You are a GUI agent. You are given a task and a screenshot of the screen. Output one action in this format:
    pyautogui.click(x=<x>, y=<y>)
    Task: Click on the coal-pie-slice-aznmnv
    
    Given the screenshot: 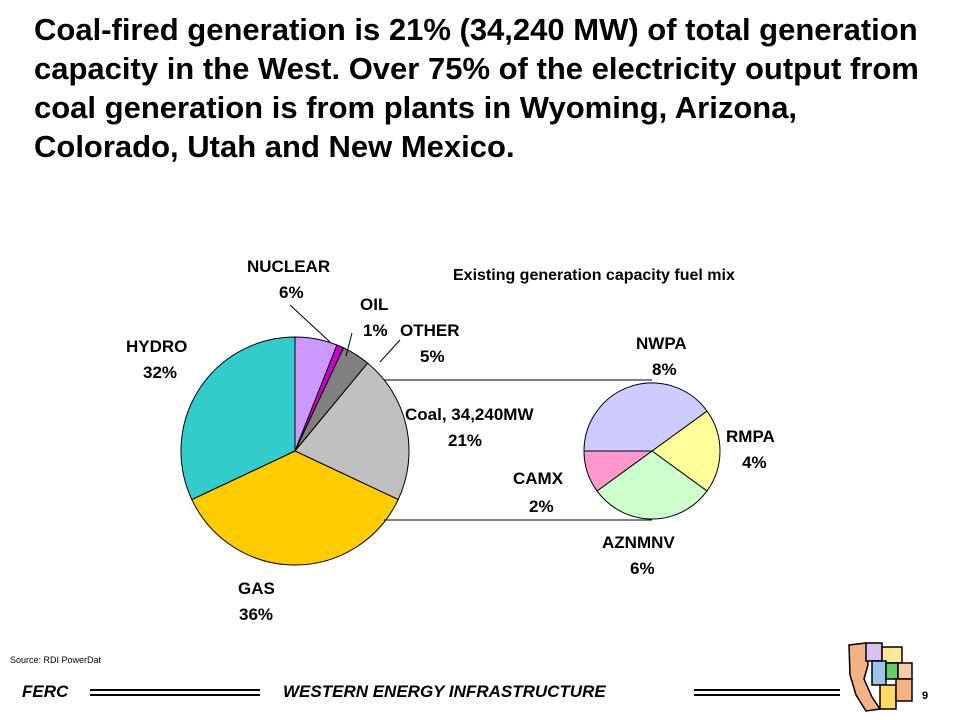 What is the action you would take?
    pyautogui.click(x=652, y=485)
    